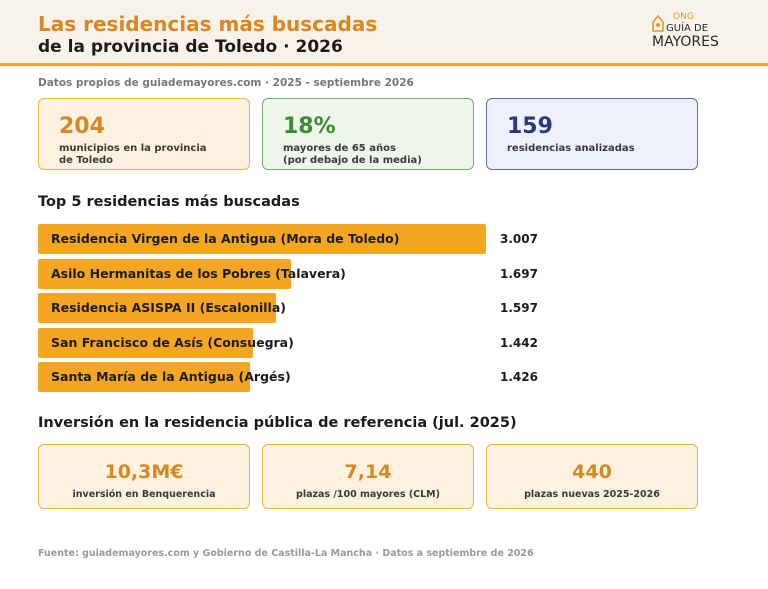  What do you see at coordinates (519, 239) in the screenshot?
I see `bar-value: 3.007` at bounding box center [519, 239].